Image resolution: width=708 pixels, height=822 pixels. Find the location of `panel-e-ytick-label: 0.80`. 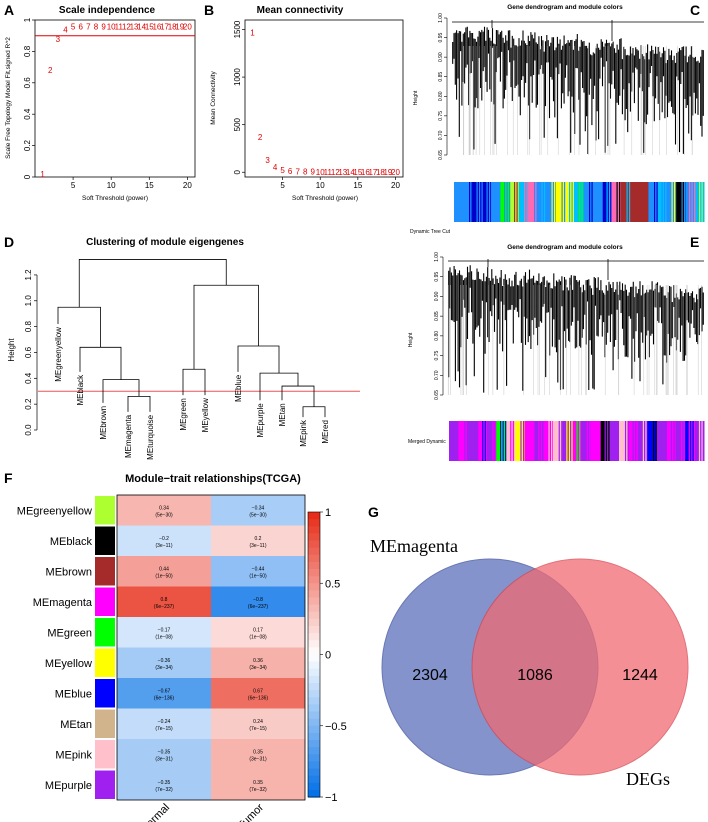

panel-e-ytick-label: 0.80 is located at coordinates (437, 336).